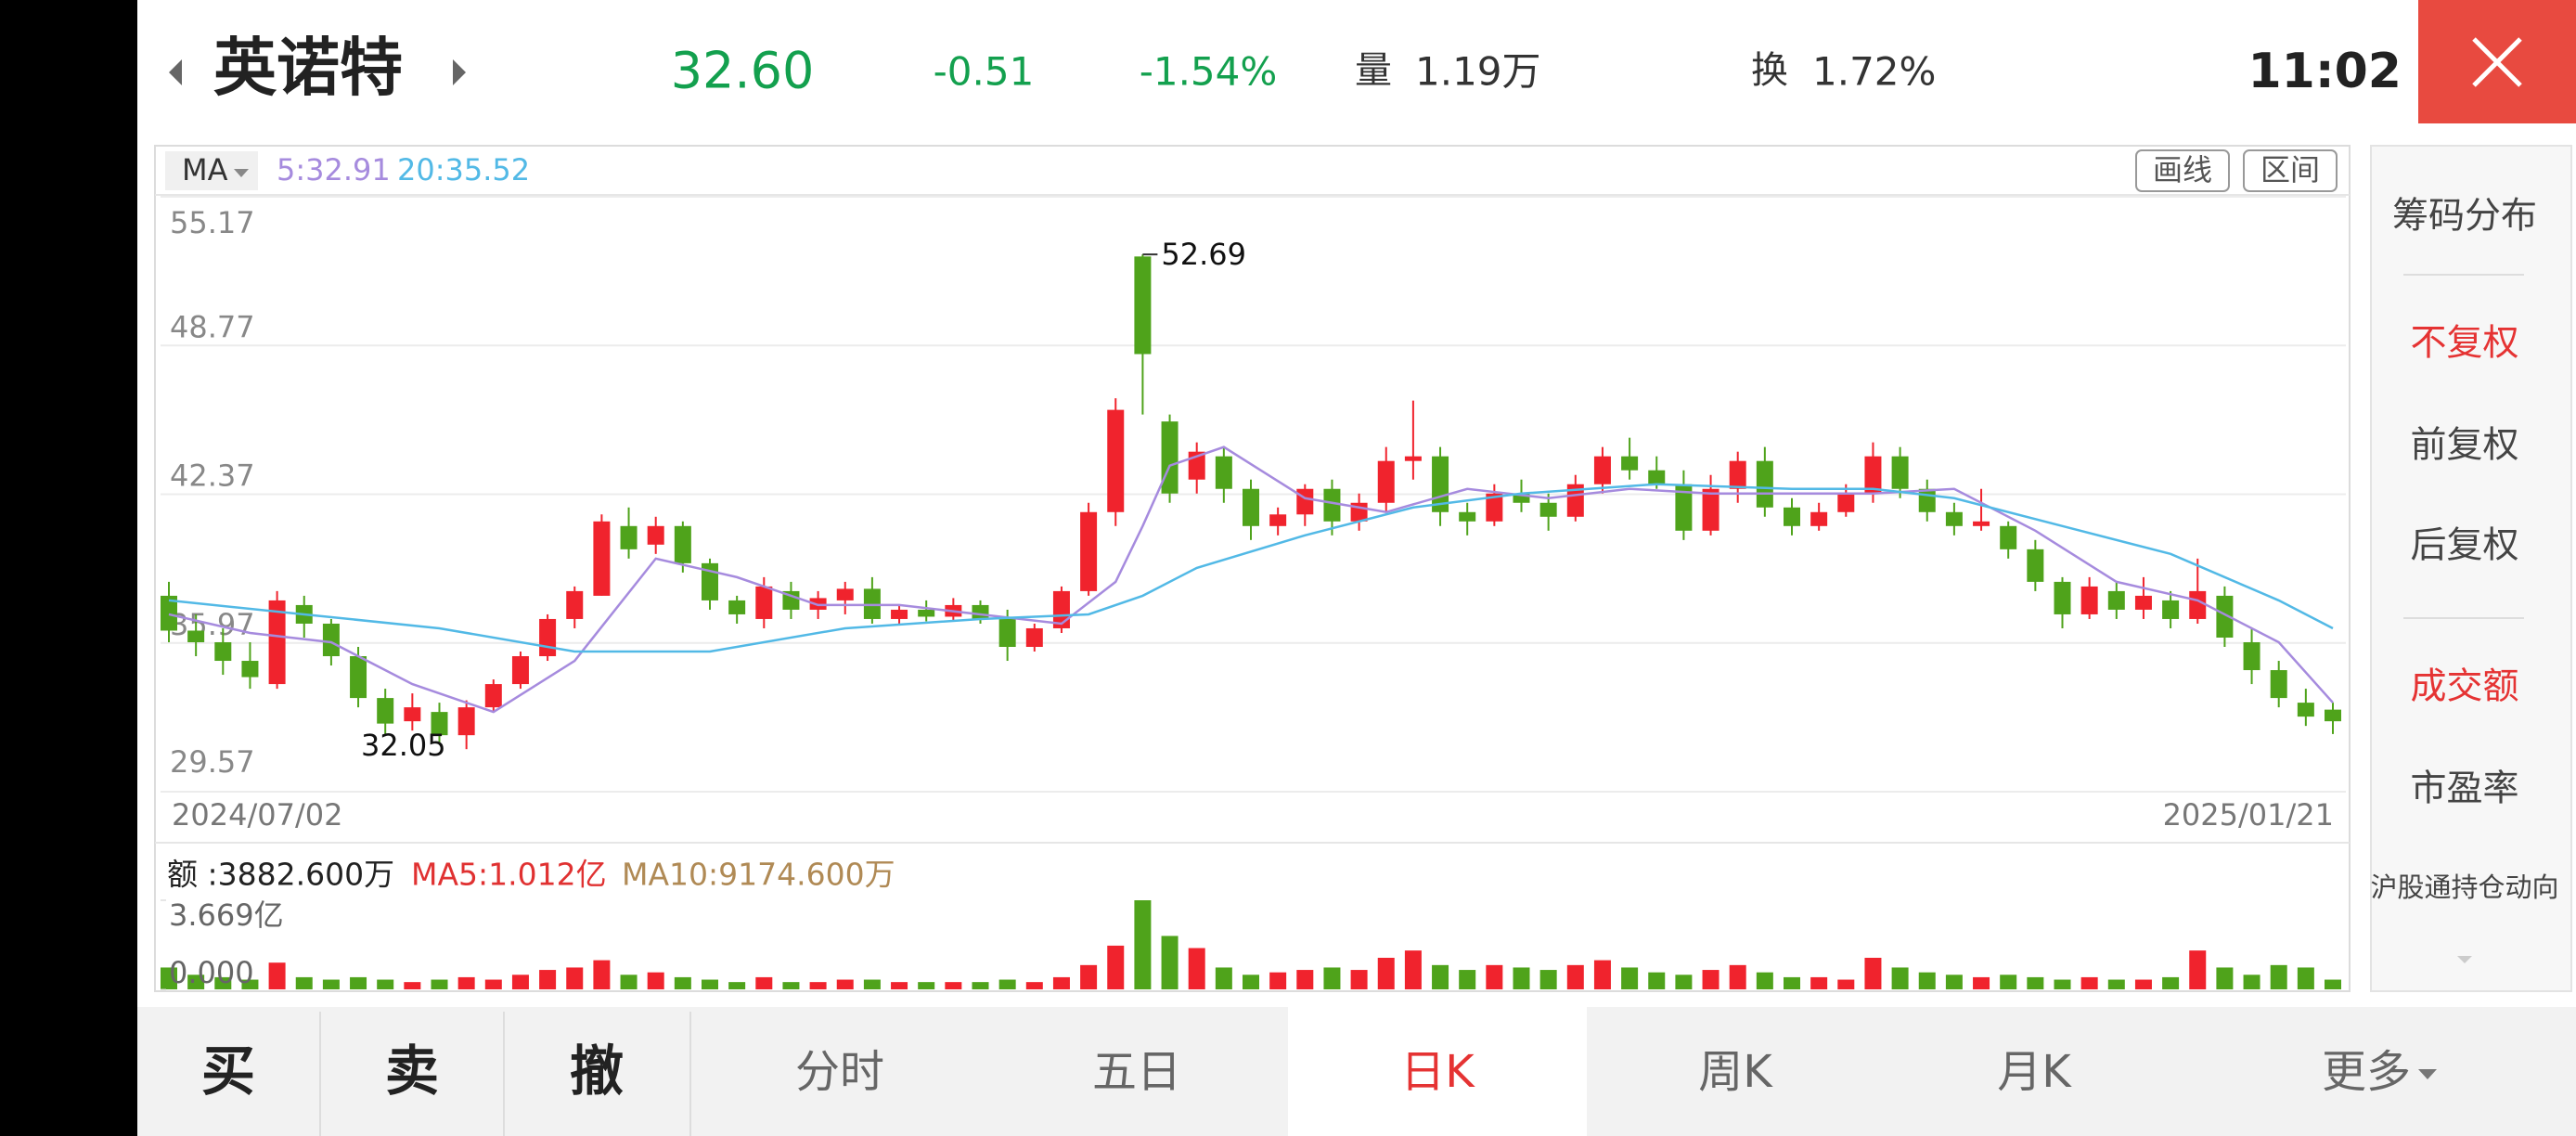 The image size is (2576, 1136). I want to click on tab: 分时, so click(840, 1072).